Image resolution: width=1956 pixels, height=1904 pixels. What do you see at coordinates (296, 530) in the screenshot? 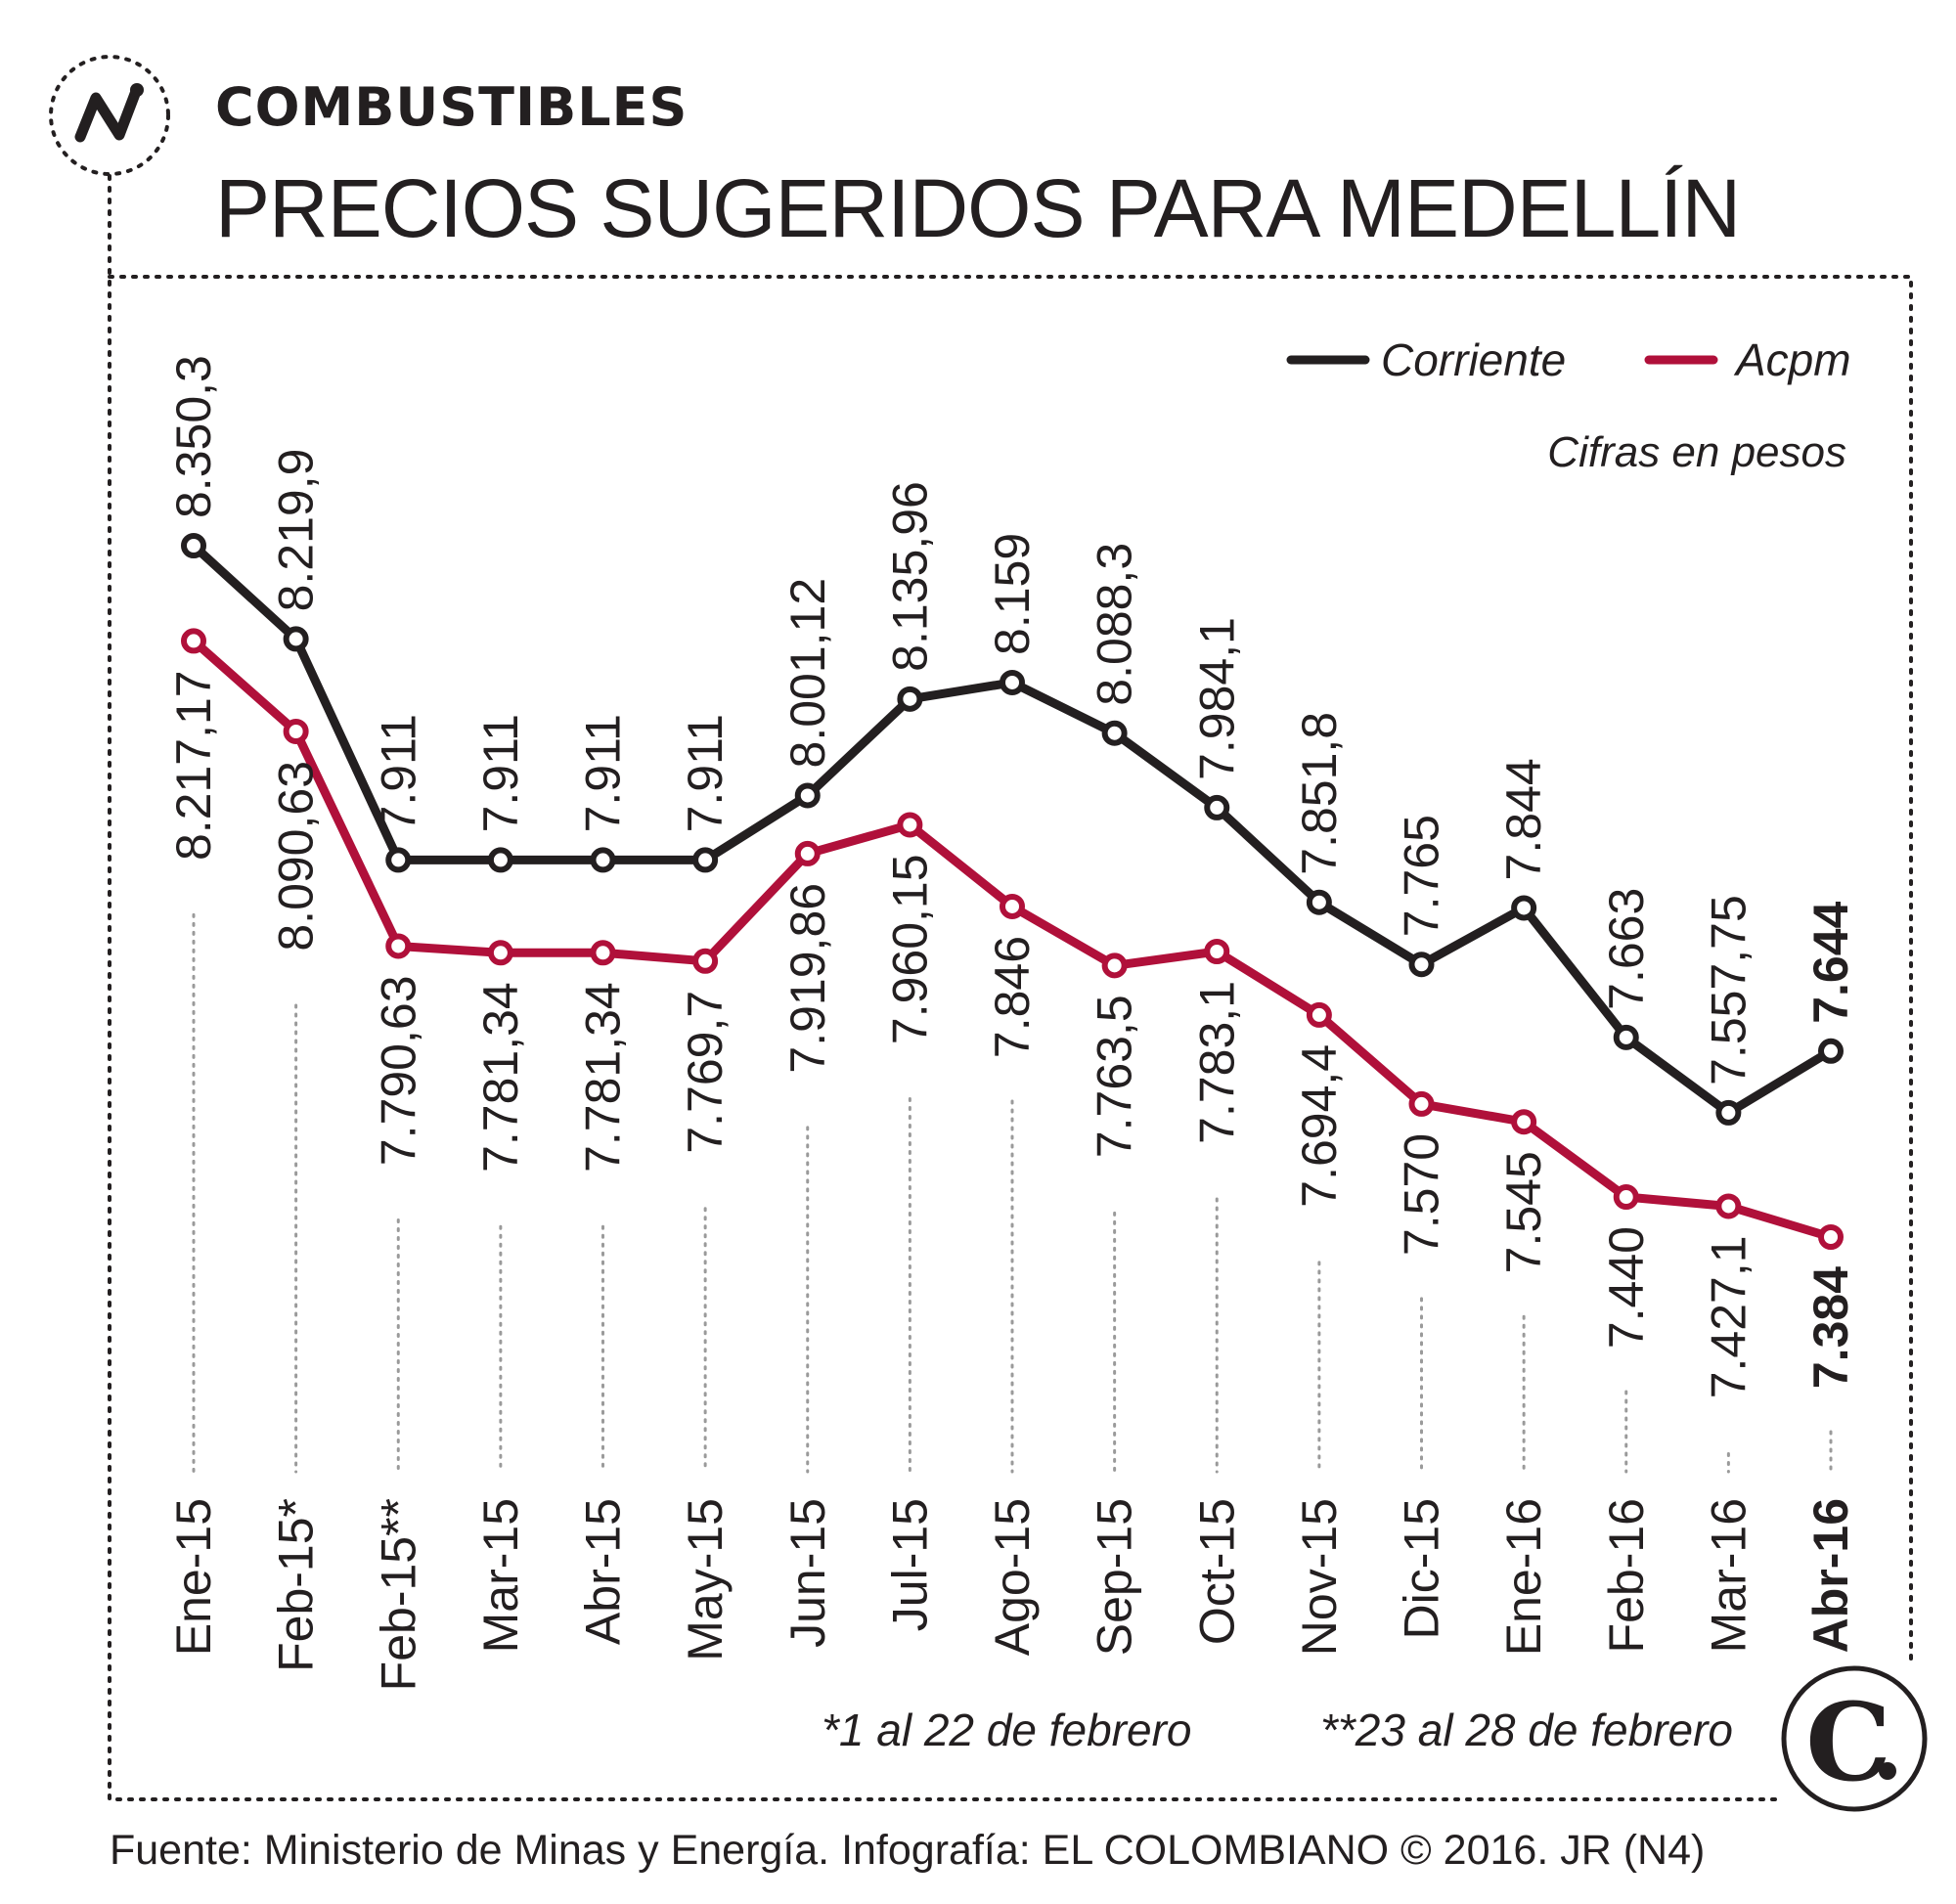
I see `value-label-corriente: 8.219,9` at bounding box center [296, 530].